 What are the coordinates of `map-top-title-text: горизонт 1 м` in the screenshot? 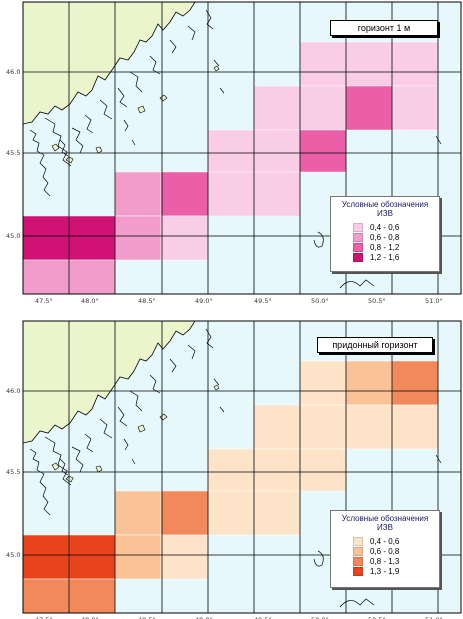 It's located at (384, 28).